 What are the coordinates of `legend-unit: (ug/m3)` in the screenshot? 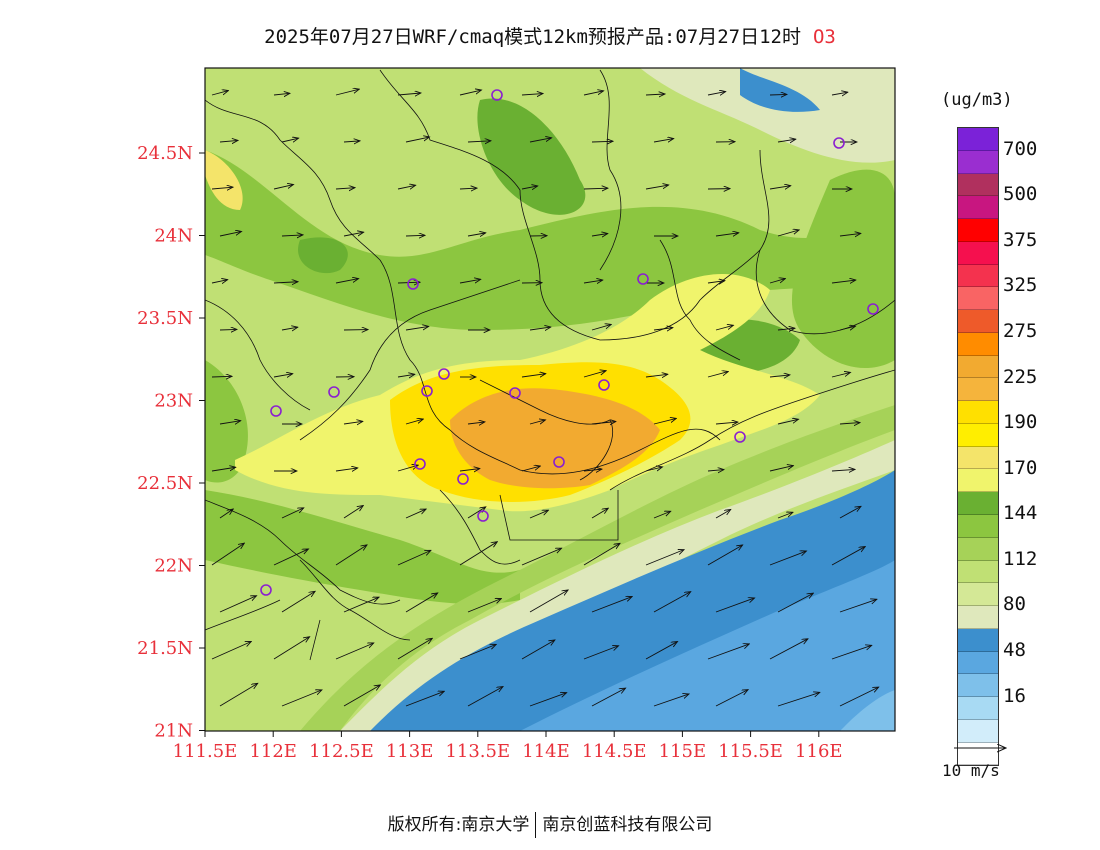 It's located at (977, 100).